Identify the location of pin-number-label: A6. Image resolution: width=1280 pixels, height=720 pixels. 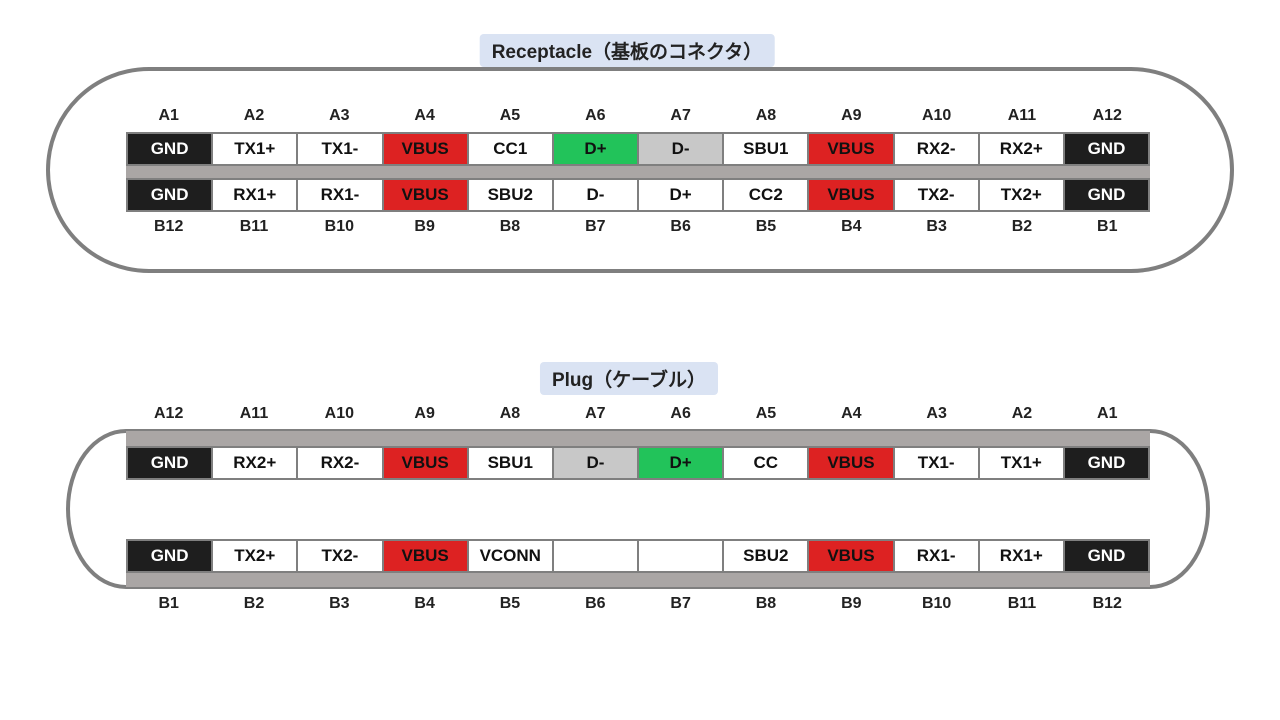
(595, 115).